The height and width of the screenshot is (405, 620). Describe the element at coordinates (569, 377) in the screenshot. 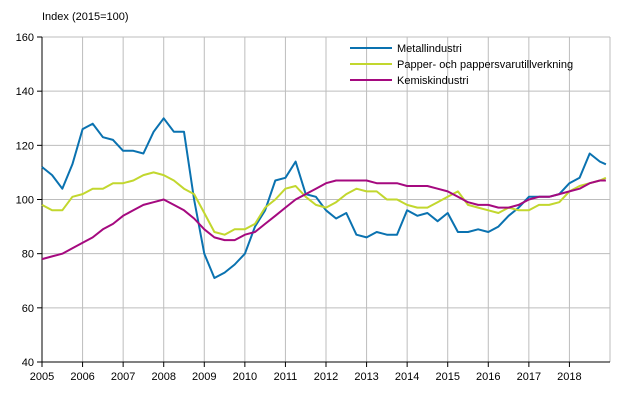

I see `x-tick-label: 2018` at that location.